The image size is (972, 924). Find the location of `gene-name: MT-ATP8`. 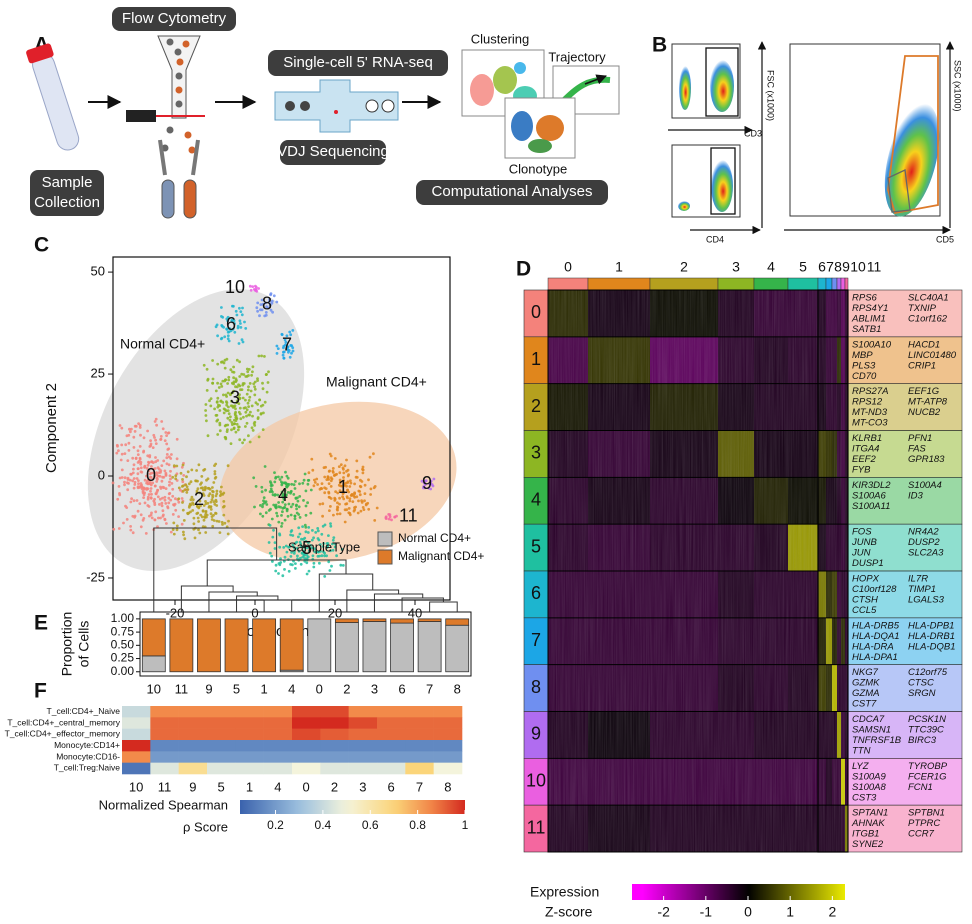

gene-name: MT-ATP8 is located at coordinates (928, 402).